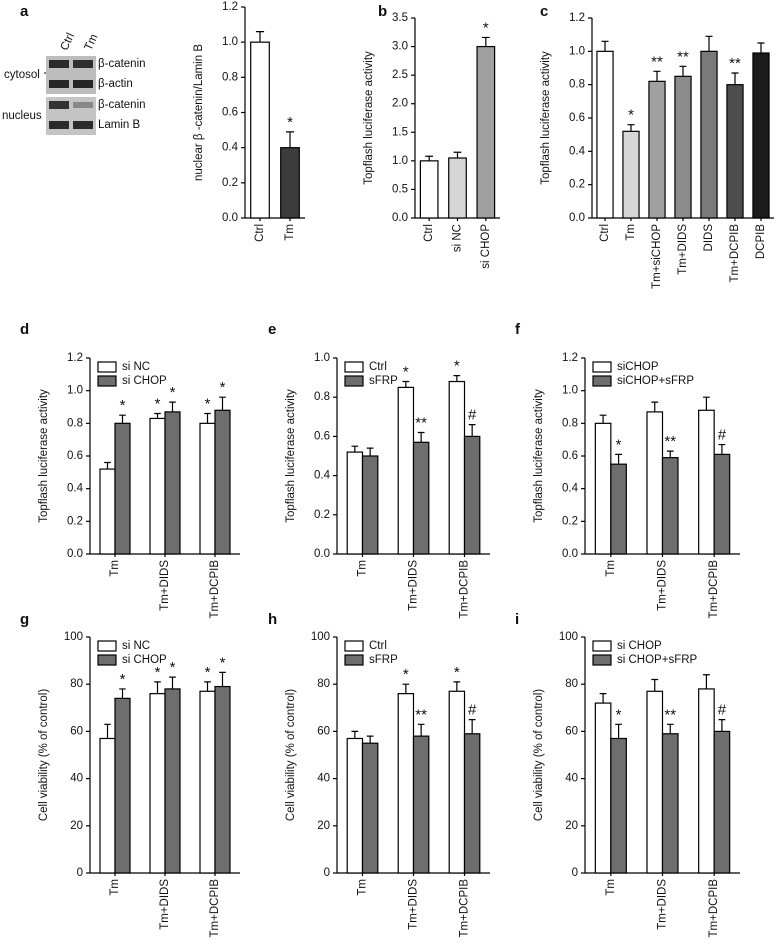 Image resolution: width=778 pixels, height=944 pixels. Describe the element at coordinates (92, 42) in the screenshot. I see `lane-label: Tm` at that location.